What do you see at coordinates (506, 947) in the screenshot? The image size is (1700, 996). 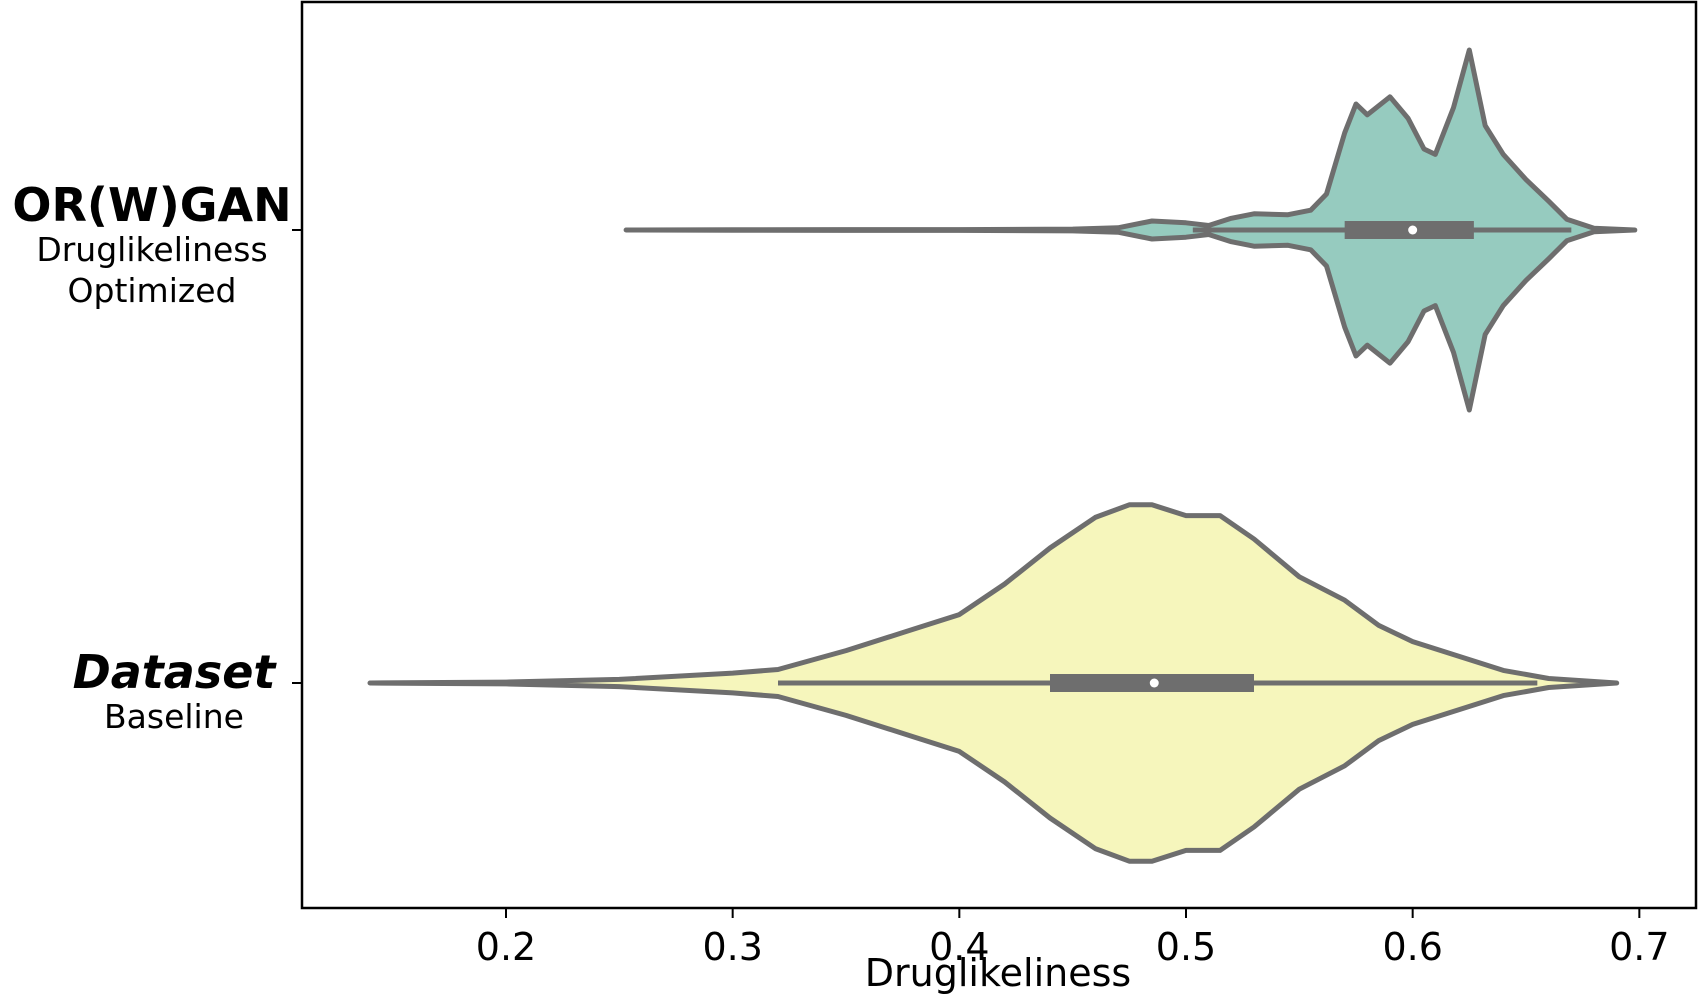 I see `x-tick-label: 0.2` at bounding box center [506, 947].